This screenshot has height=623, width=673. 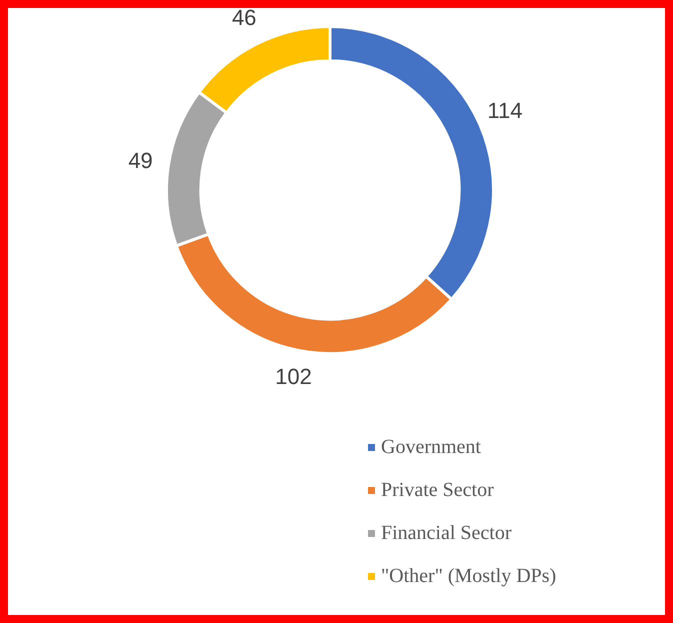 What do you see at coordinates (446, 533) in the screenshot?
I see `legend-label: Financial Sector` at bounding box center [446, 533].